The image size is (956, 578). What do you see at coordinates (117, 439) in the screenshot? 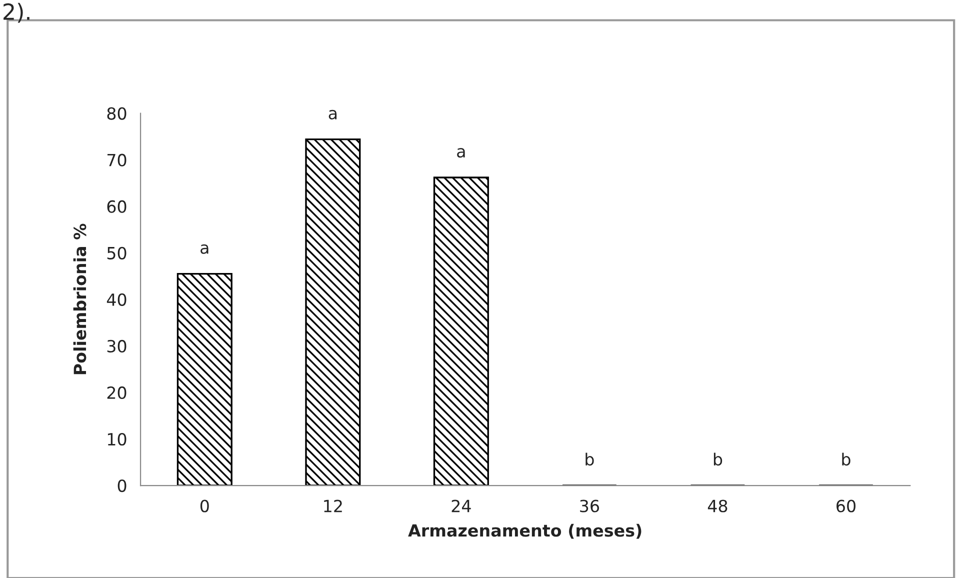
I see `y-tick-label: 10` at bounding box center [117, 439].